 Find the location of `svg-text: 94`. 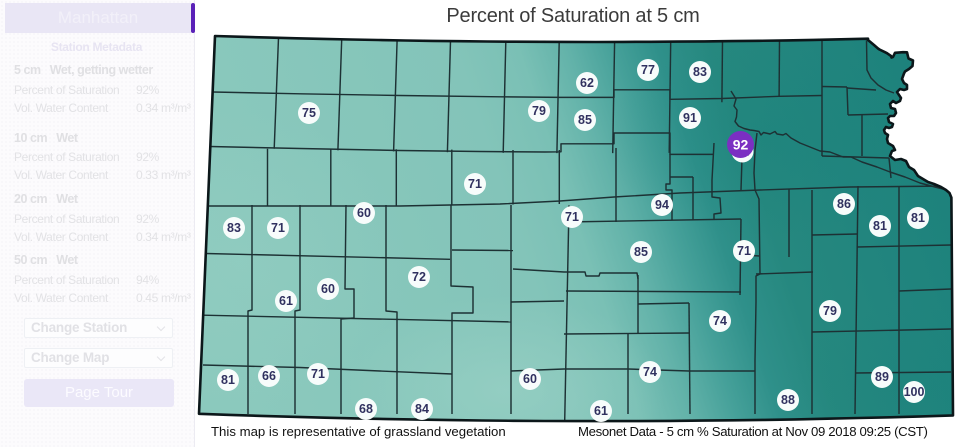

svg-text: 94 is located at coordinates (662, 205).